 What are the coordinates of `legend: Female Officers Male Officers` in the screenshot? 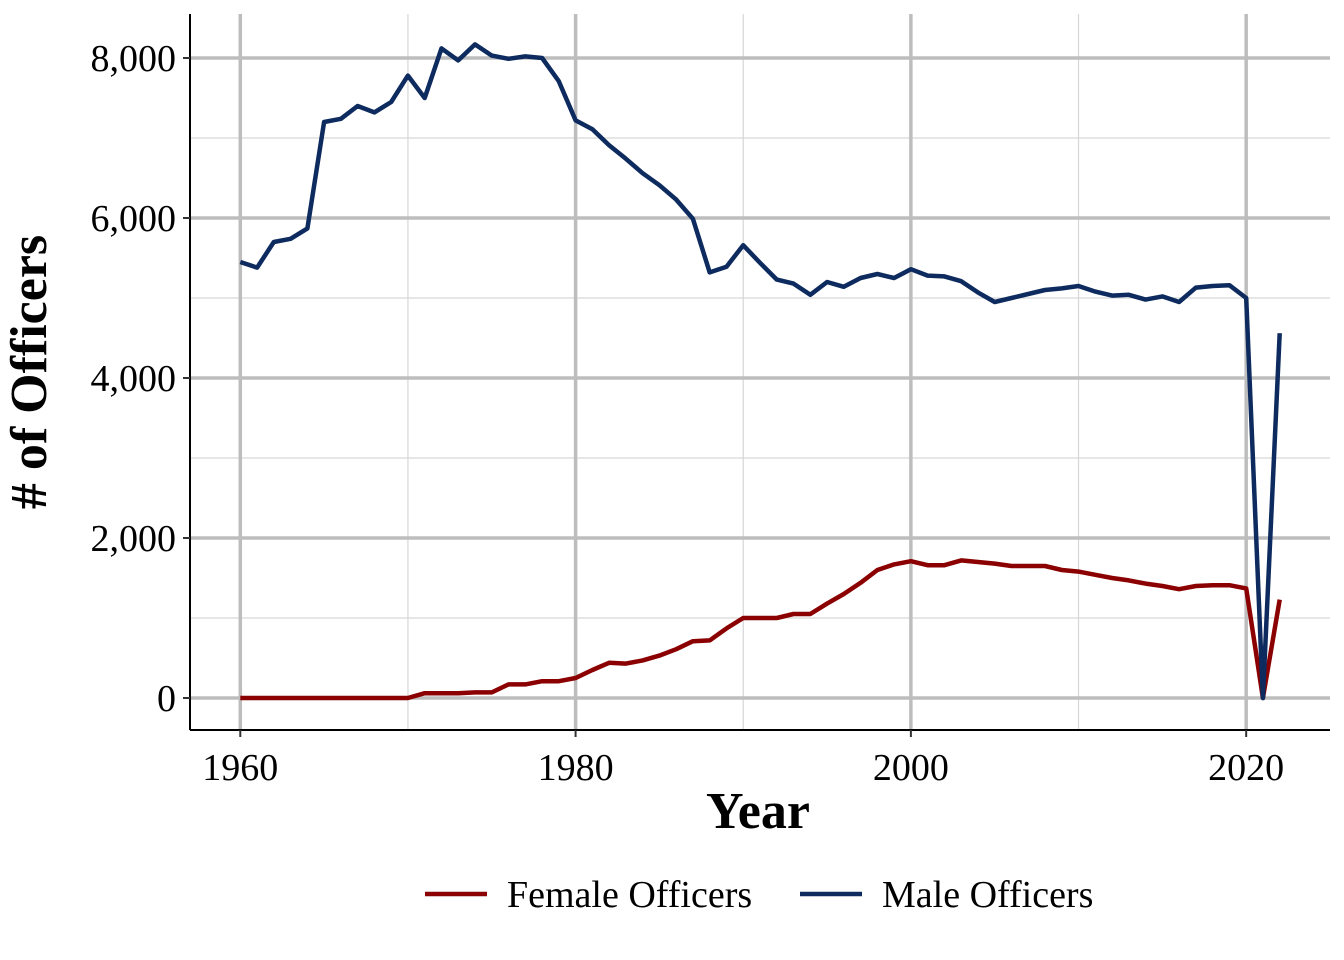 It's located at (759, 895).